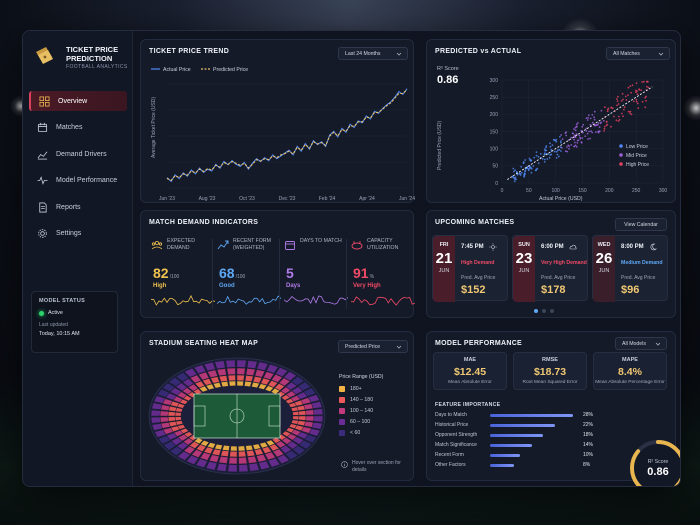  Describe the element at coordinates (92, 54) in the screenshot. I see `app-title: TICKET PRICE PREDICTION` at that location.